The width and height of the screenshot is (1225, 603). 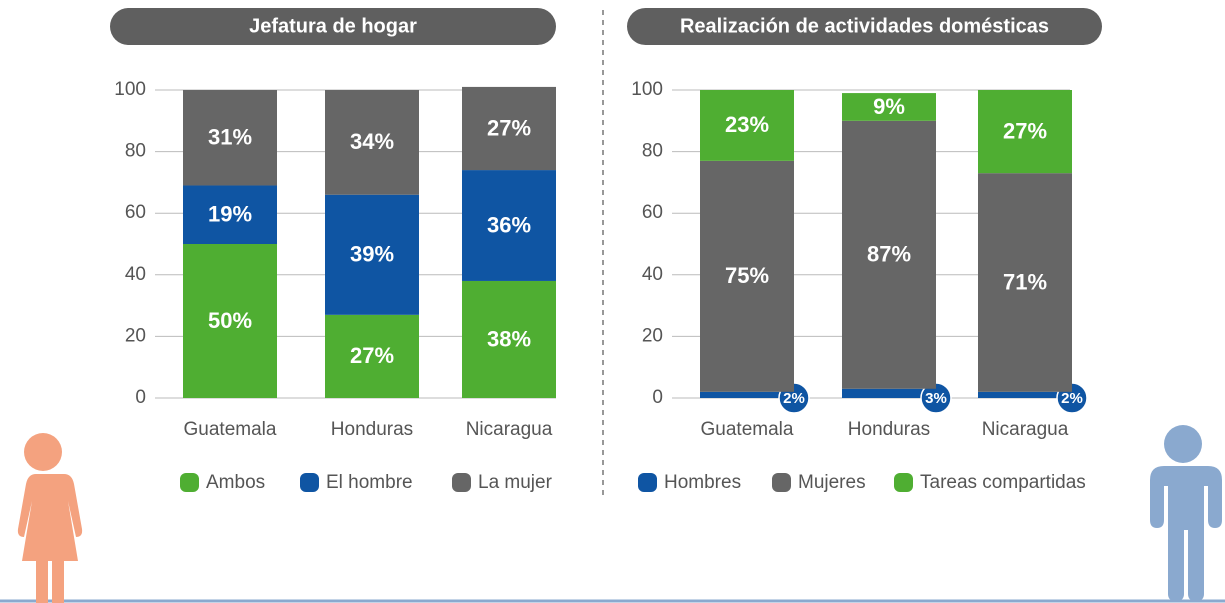 What do you see at coordinates (515, 482) in the screenshot?
I see `legend-label: La mujer` at bounding box center [515, 482].